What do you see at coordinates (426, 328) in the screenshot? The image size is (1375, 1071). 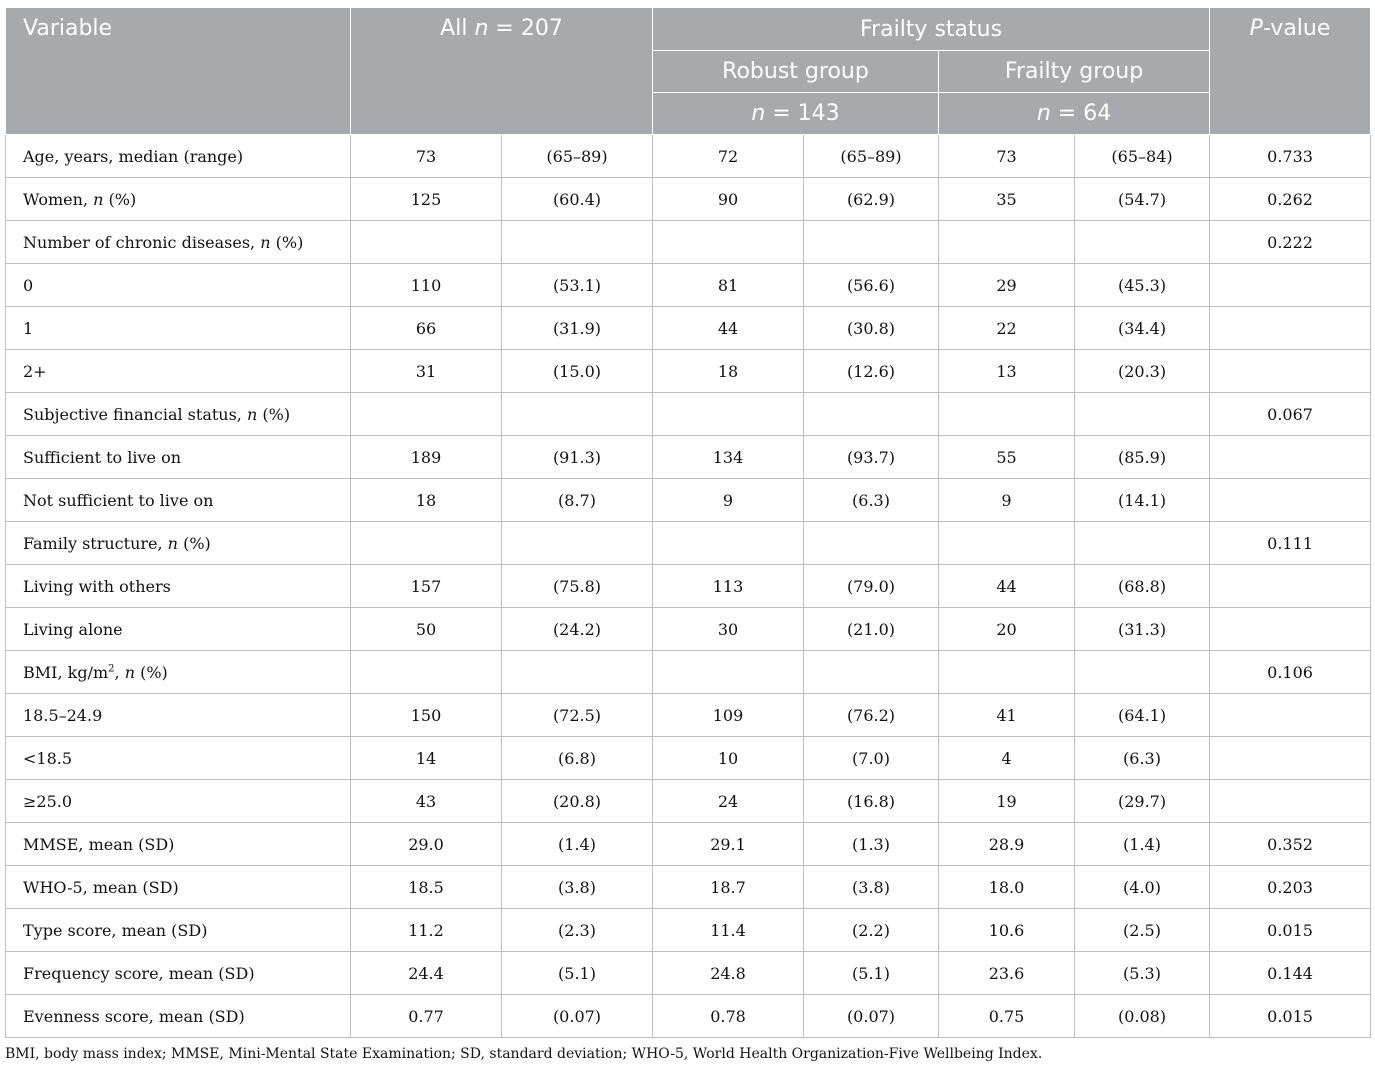 I see `cell-all-value: 66` at bounding box center [426, 328].